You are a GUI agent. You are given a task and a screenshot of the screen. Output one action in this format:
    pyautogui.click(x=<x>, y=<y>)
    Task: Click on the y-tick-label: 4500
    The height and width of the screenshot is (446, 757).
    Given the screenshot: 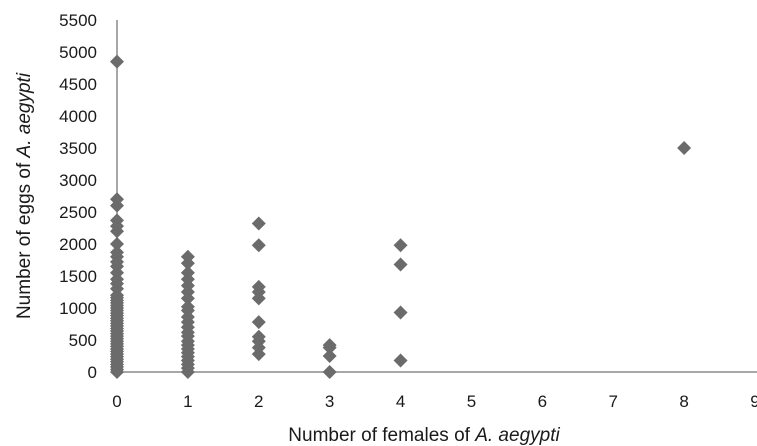 What is the action you would take?
    pyautogui.click(x=78, y=84)
    